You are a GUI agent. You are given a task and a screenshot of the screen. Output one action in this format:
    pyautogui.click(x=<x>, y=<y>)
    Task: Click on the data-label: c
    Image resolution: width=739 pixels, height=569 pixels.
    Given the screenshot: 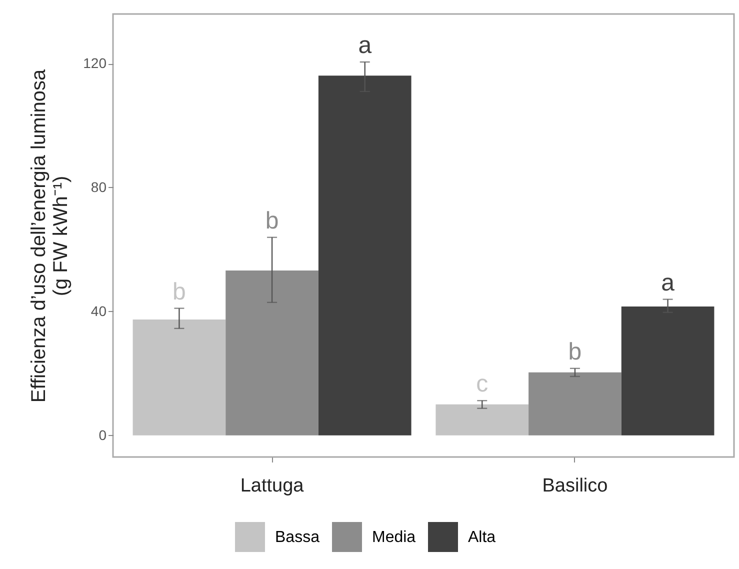 What is the action you would take?
    pyautogui.click(x=482, y=384)
    